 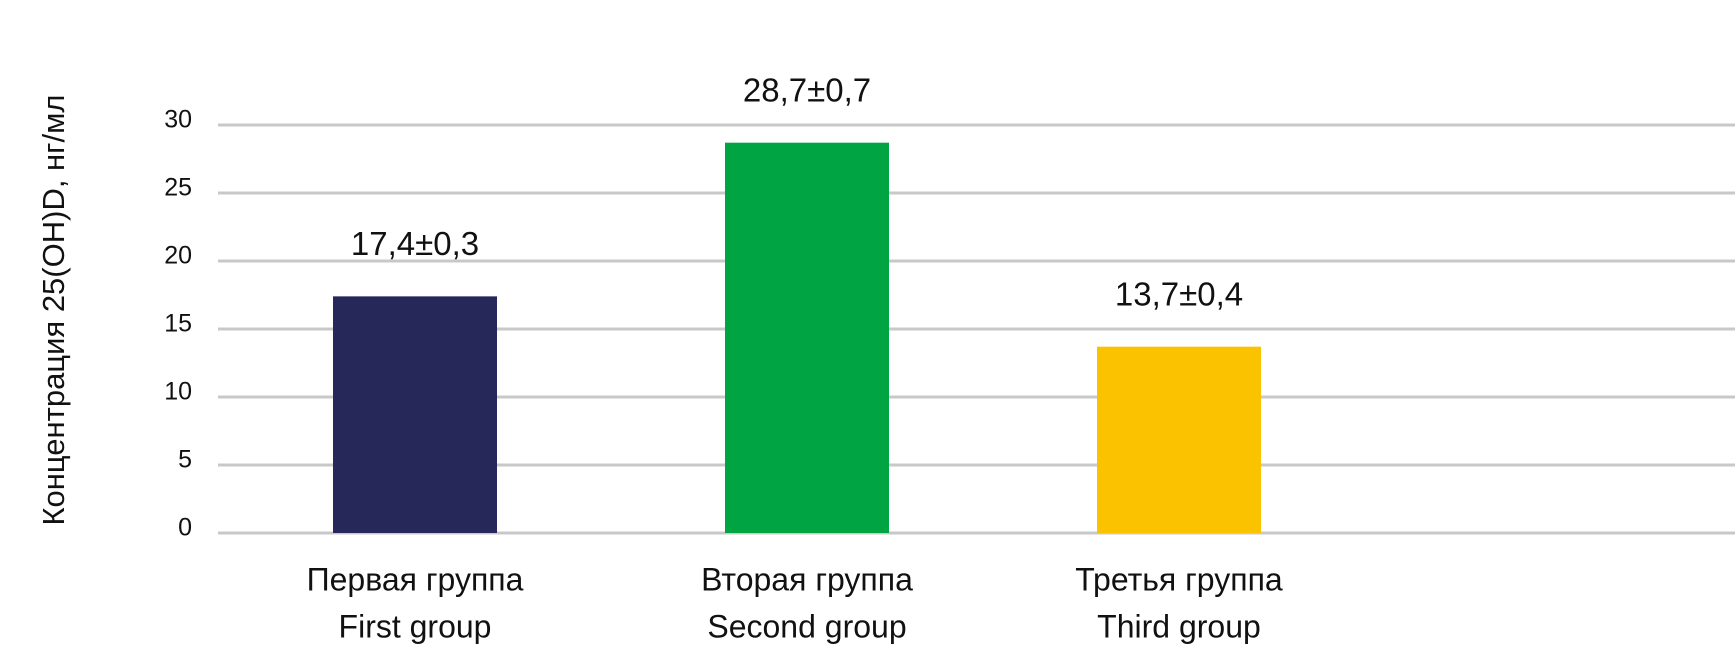 I want to click on y-tick-label: 10, so click(x=178, y=392).